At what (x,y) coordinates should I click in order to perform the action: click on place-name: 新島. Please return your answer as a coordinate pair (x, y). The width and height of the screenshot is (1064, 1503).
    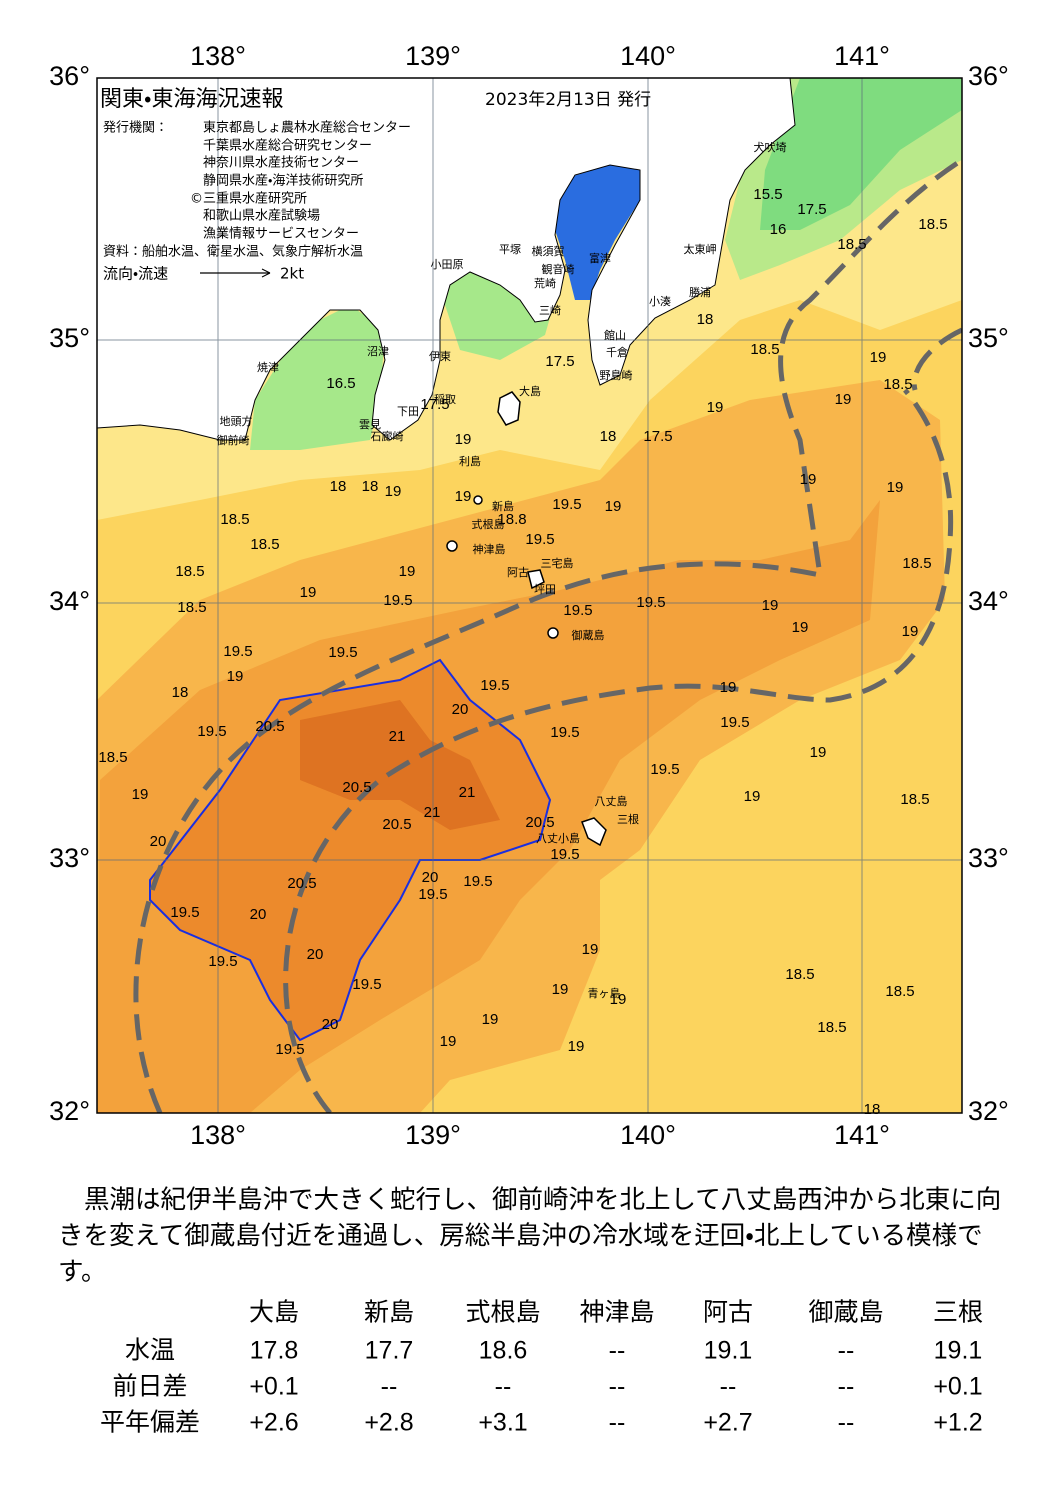
    Looking at the image, I should click on (503, 506).